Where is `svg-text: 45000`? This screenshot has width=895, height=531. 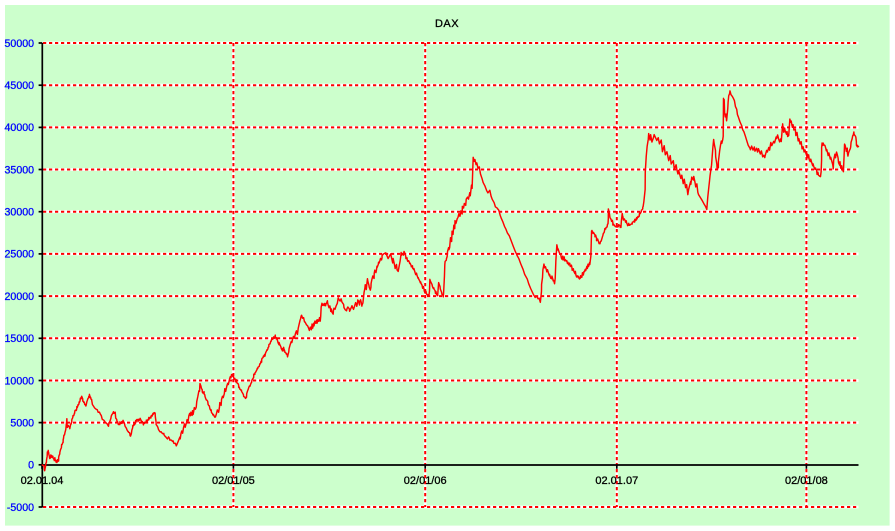 svg-text: 45000 is located at coordinates (20, 86).